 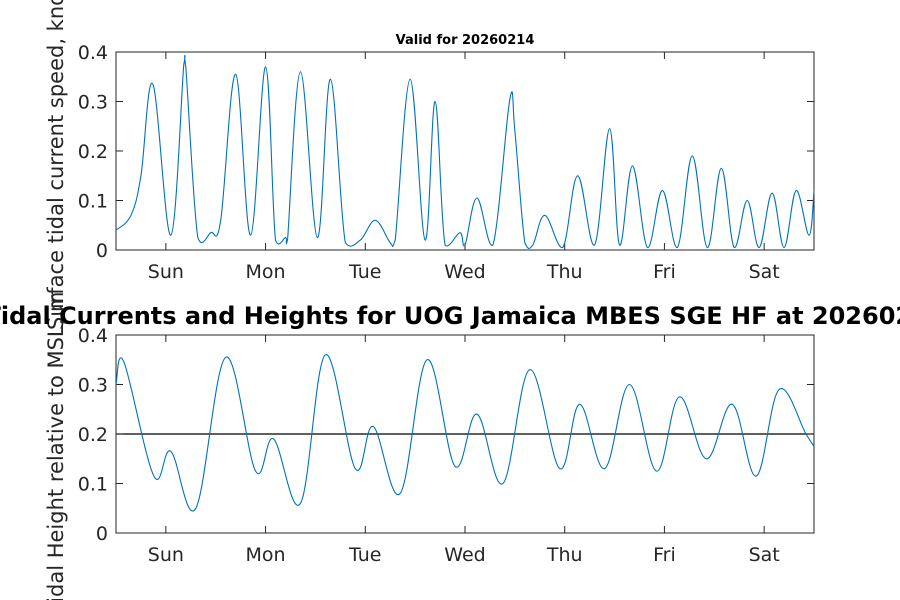 I want to click on heights-y-axis-label: Tidal Height relative to MSL, m, so click(x=56, y=446).